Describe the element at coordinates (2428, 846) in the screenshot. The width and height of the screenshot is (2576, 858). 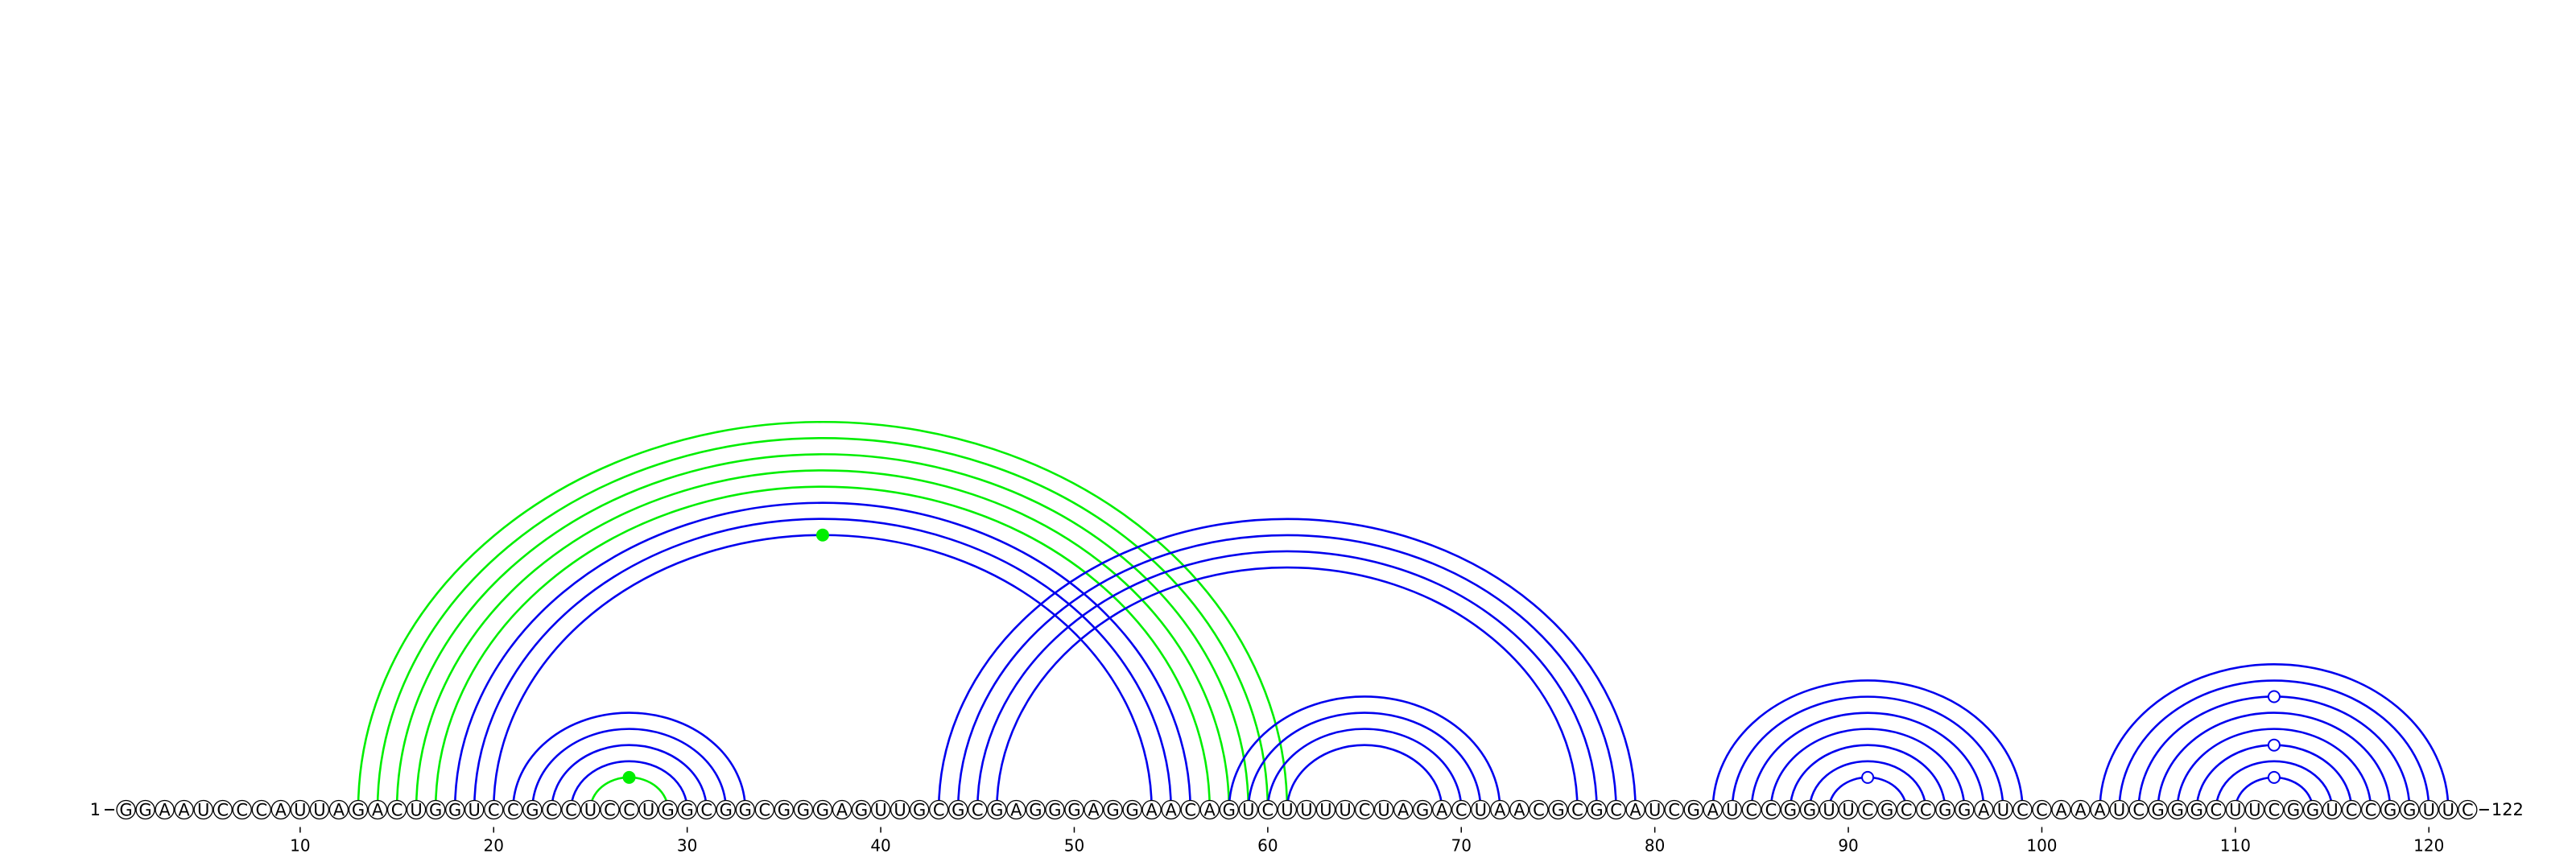
I see `tick-label: 120` at that location.